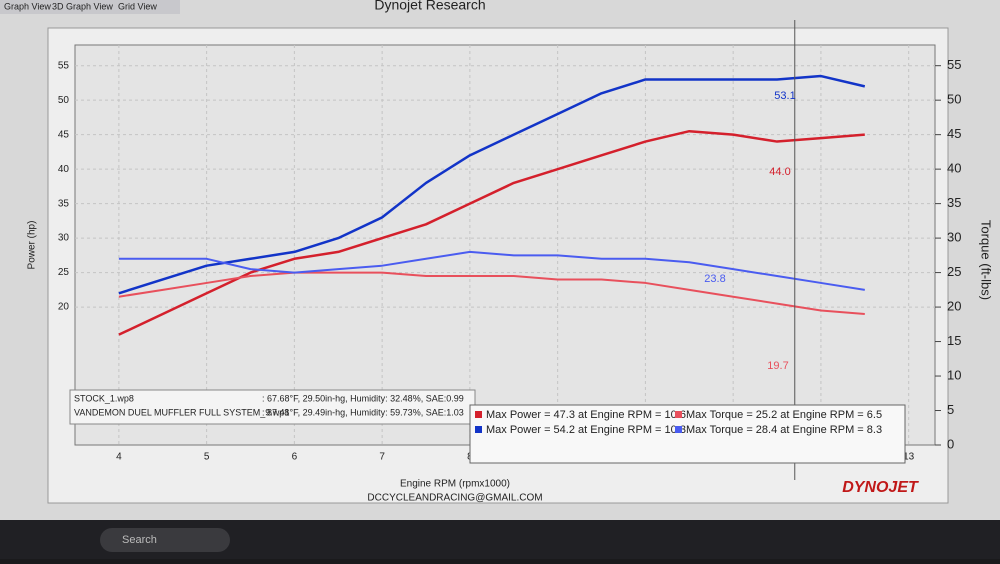  Describe the element at coordinates (954, 271) in the screenshot. I see `y2-tick-label: 25` at that location.